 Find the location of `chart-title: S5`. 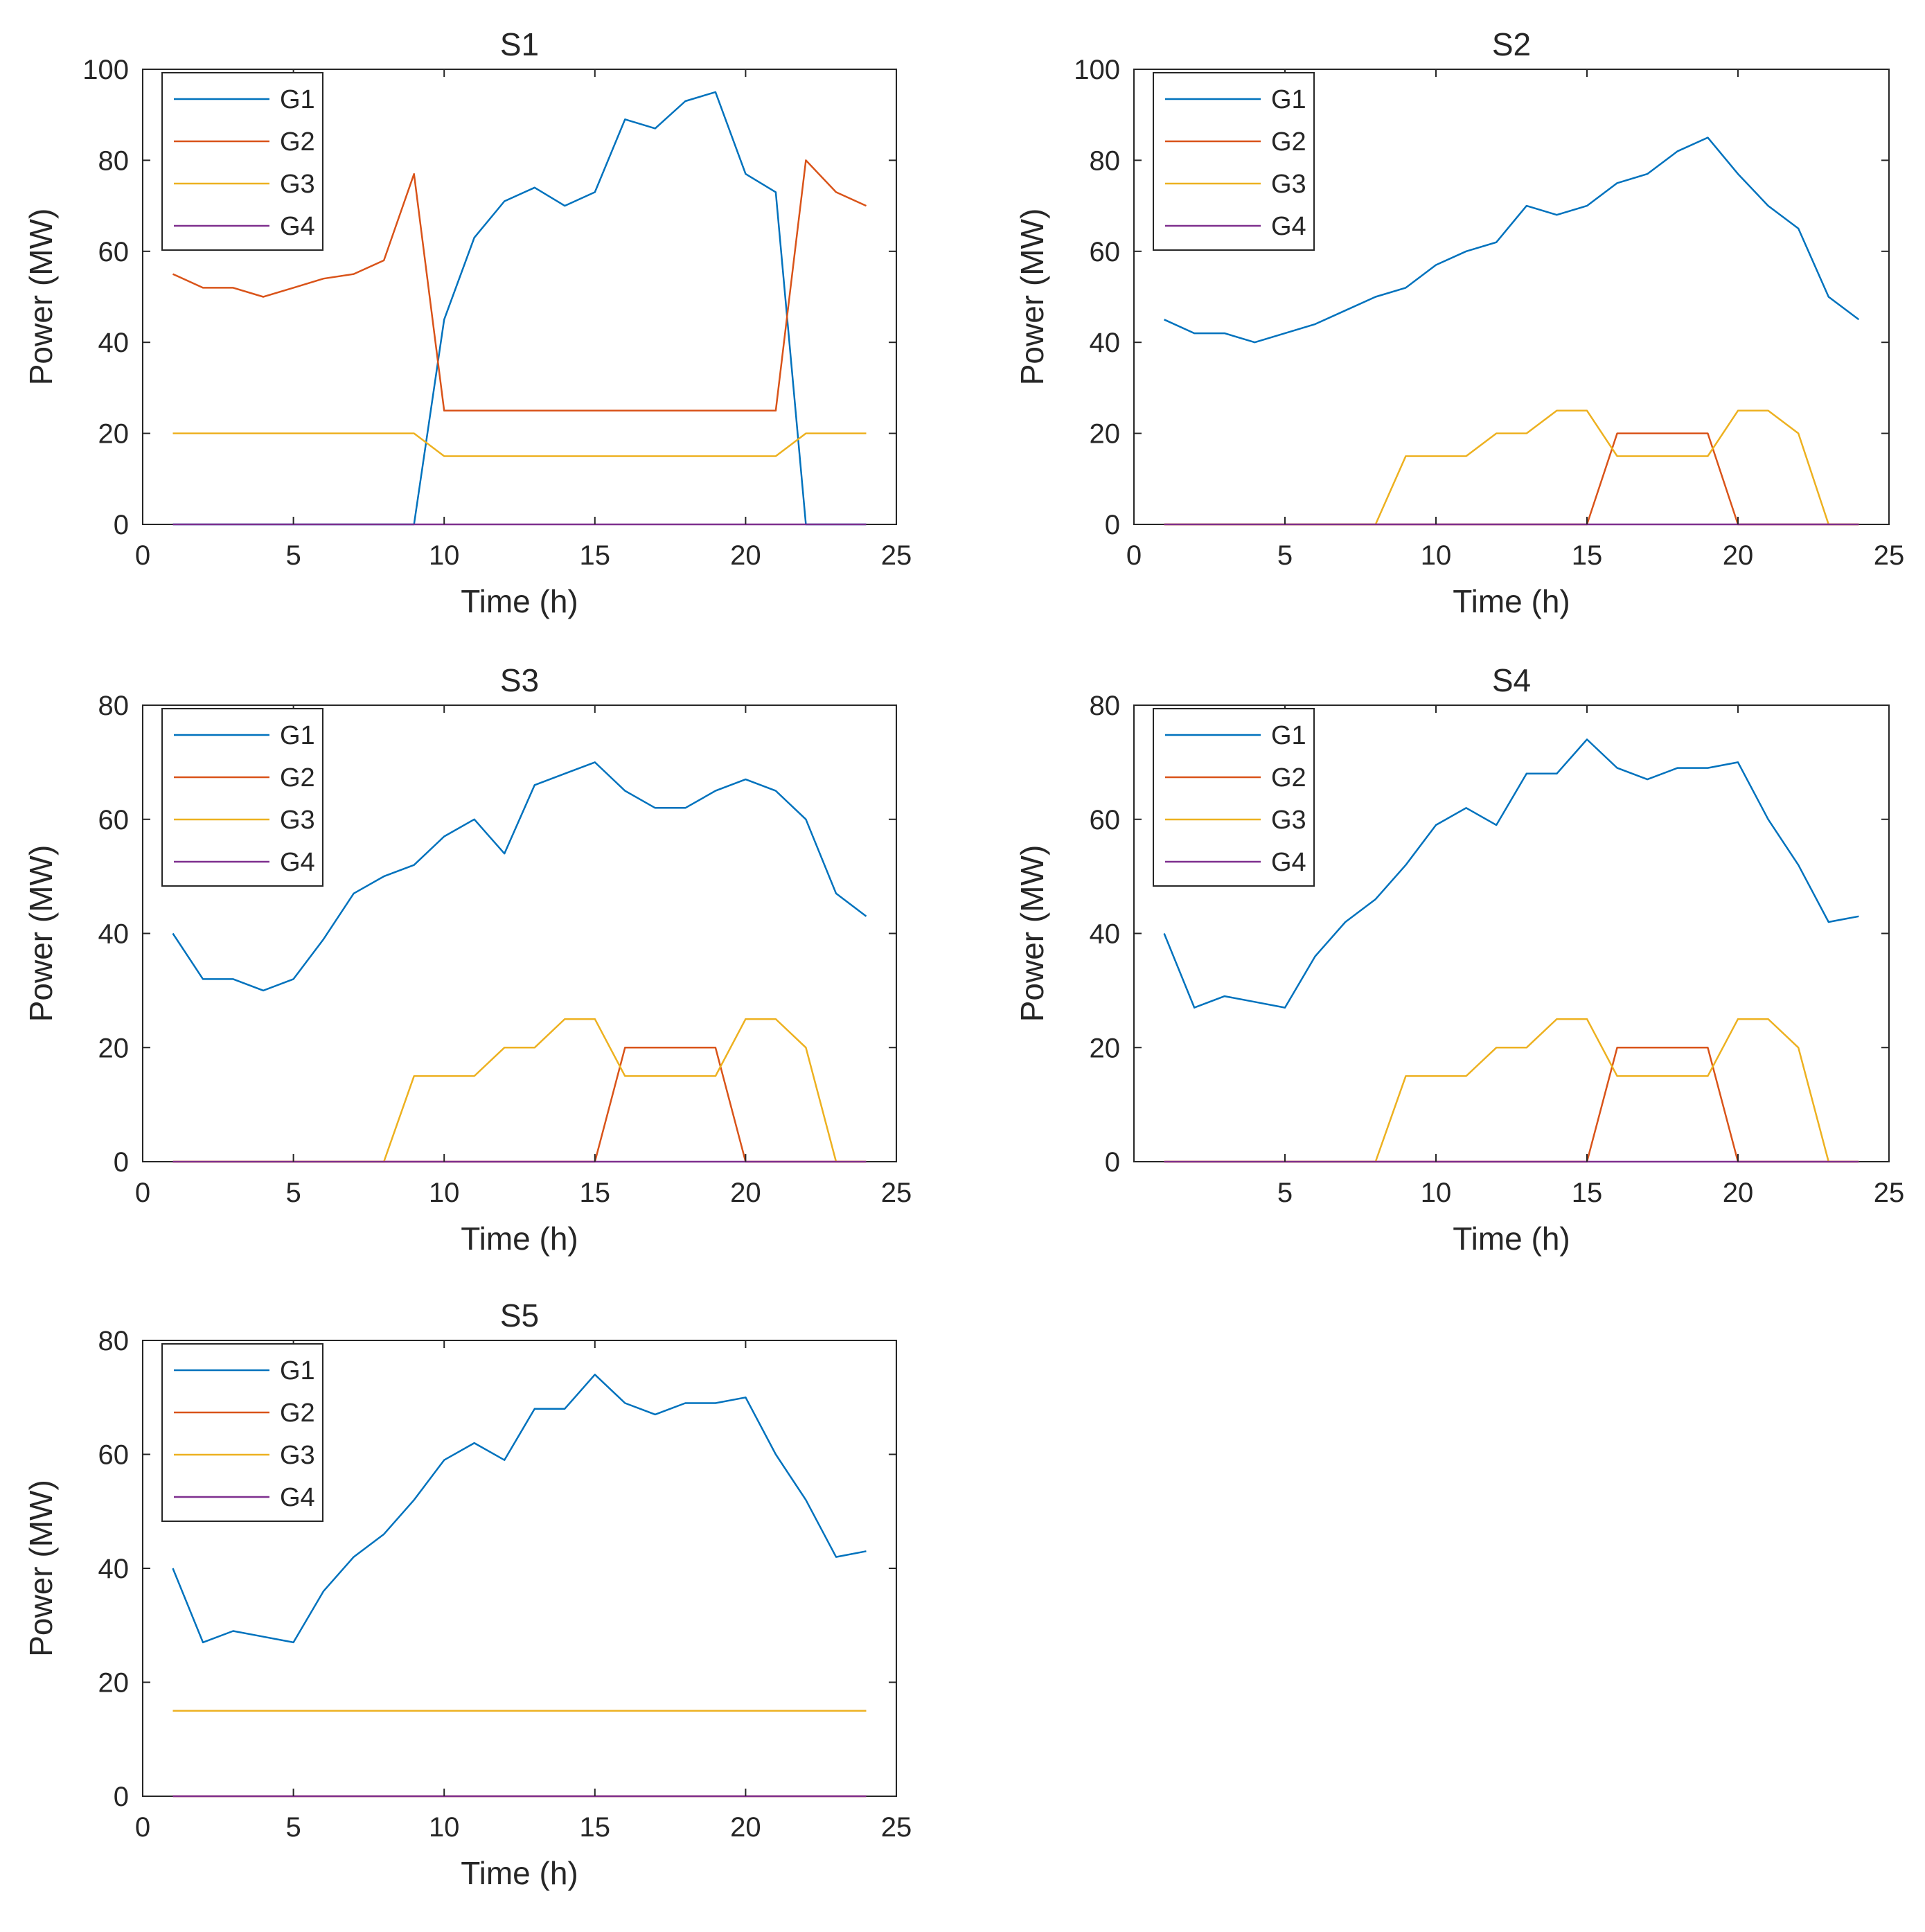

chart-title: S5 is located at coordinates (519, 1315).